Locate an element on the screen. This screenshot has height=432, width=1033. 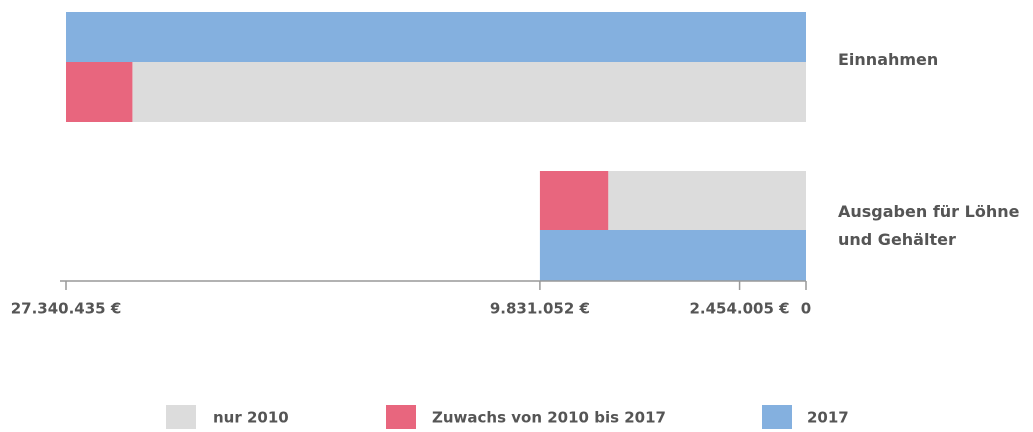
legend-label: 2017 is located at coordinates (828, 418).